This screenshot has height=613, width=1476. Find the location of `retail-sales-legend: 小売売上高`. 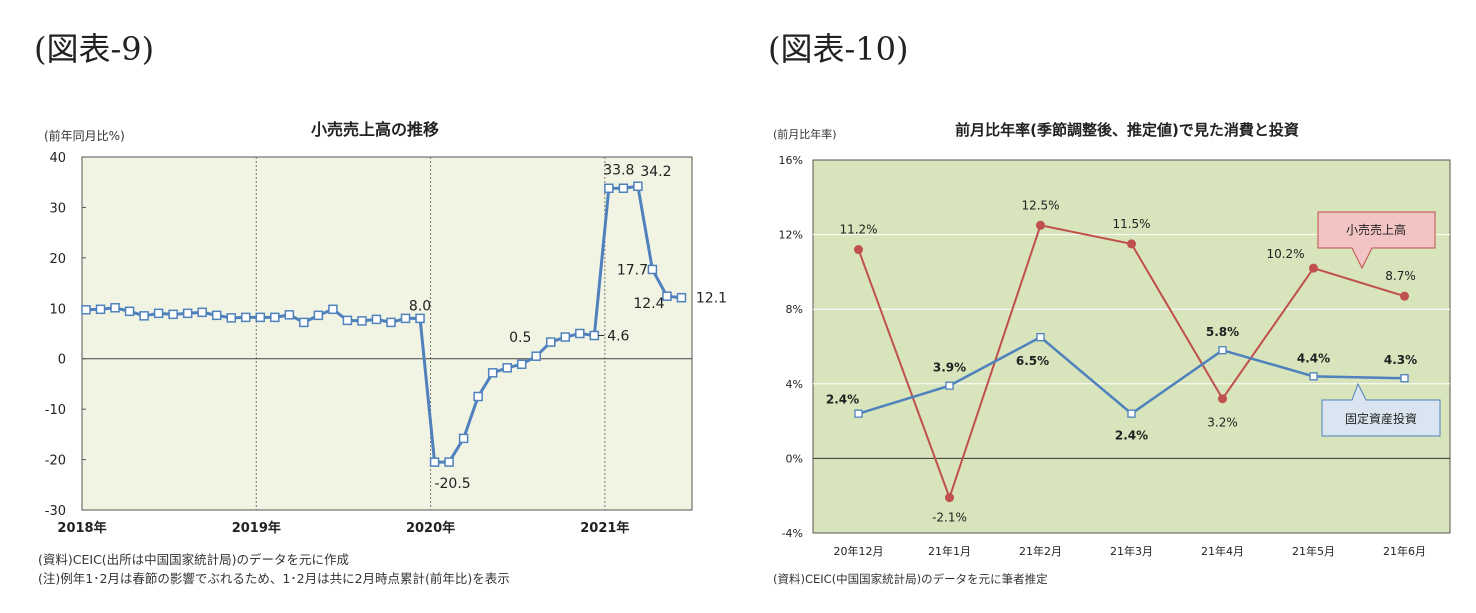

retail-sales-legend: 小売売上高 is located at coordinates (1376, 229).